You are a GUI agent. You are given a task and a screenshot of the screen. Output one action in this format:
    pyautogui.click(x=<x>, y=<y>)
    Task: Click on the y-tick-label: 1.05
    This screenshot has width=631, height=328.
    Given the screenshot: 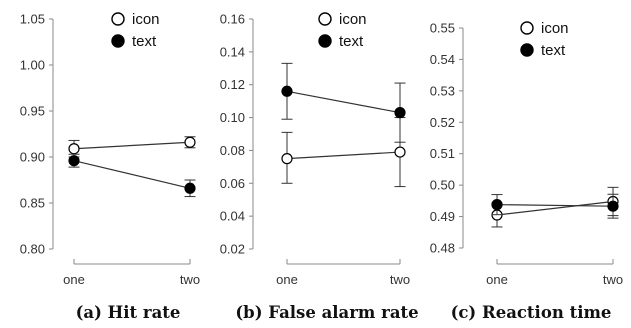 What is the action you would take?
    pyautogui.click(x=32, y=19)
    